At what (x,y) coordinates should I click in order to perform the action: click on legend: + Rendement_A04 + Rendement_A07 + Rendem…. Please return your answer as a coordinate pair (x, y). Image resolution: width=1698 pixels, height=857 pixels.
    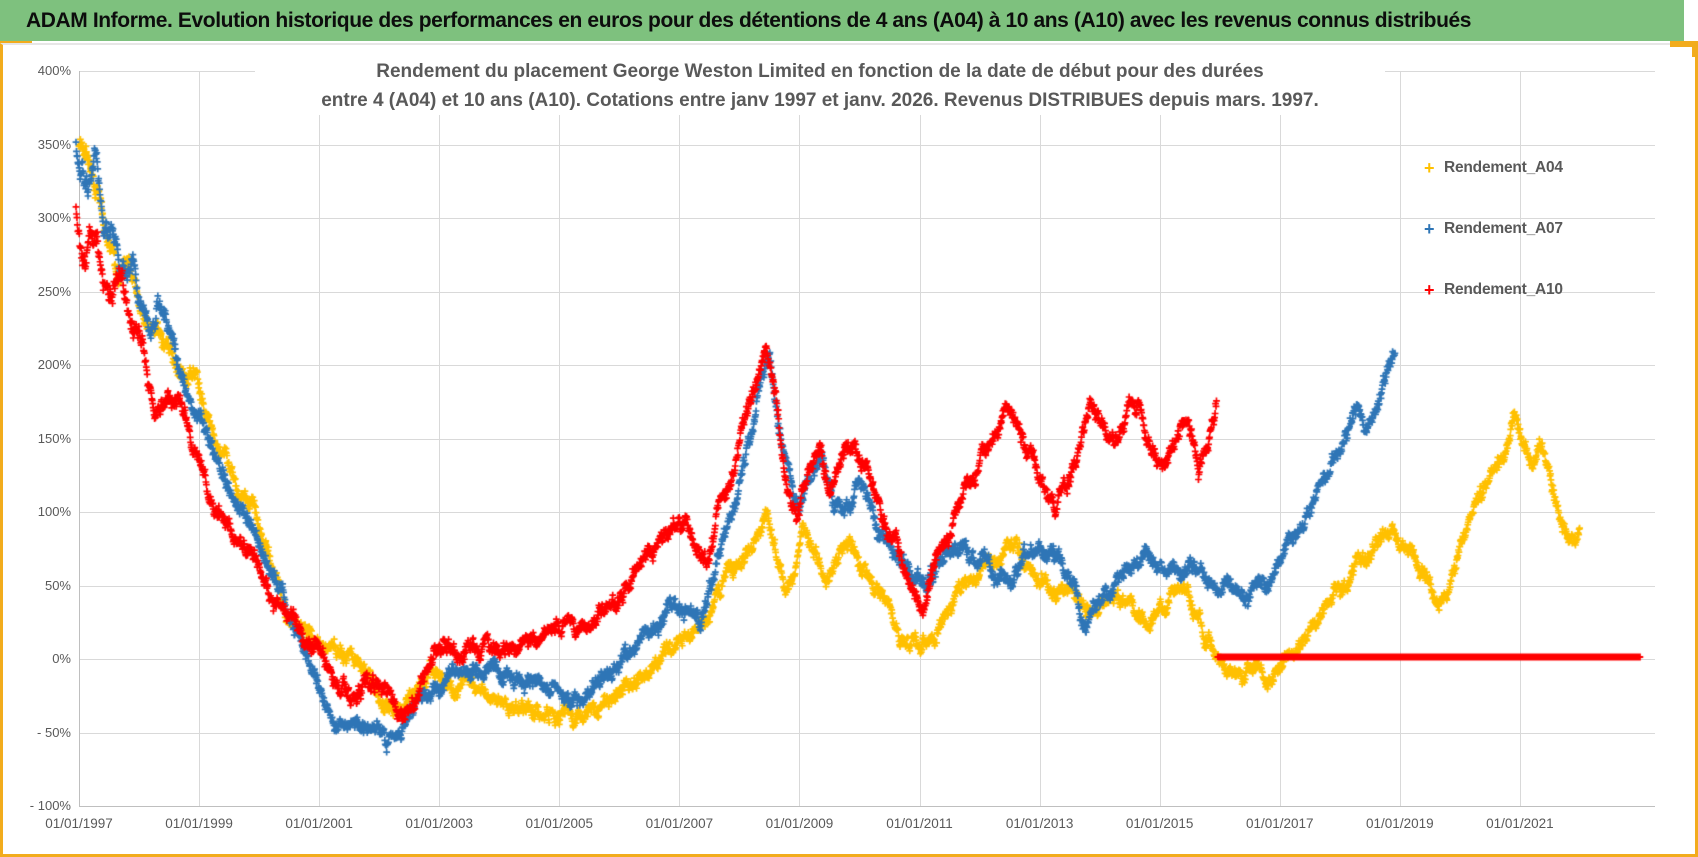
    Looking at the image, I should click on (1493, 247).